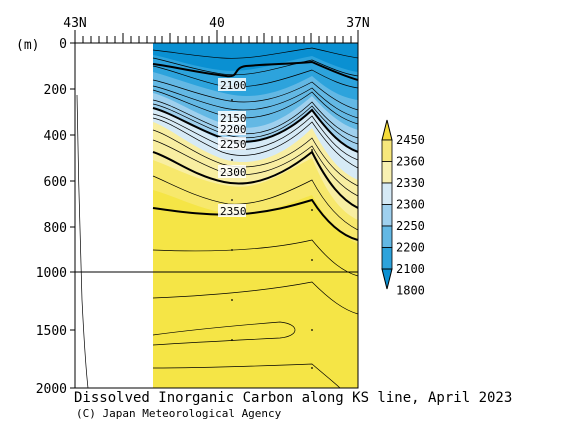  What do you see at coordinates (410, 205) in the screenshot?
I see `legend-label: 2300` at bounding box center [410, 205].